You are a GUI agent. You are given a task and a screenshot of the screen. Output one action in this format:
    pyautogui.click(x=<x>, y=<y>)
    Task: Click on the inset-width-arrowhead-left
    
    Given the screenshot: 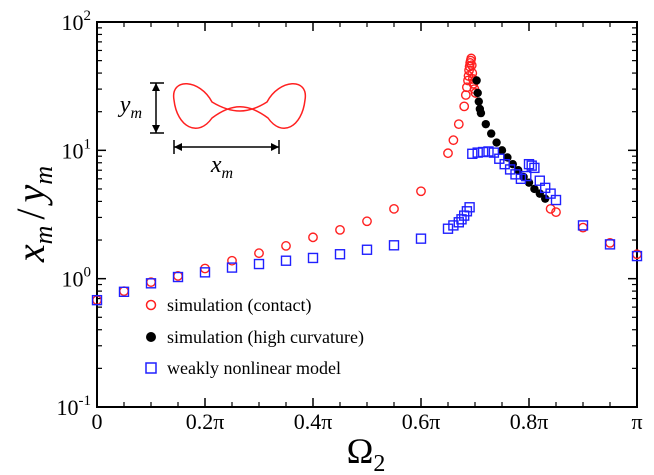 What is the action you would take?
    pyautogui.click(x=178, y=147)
    